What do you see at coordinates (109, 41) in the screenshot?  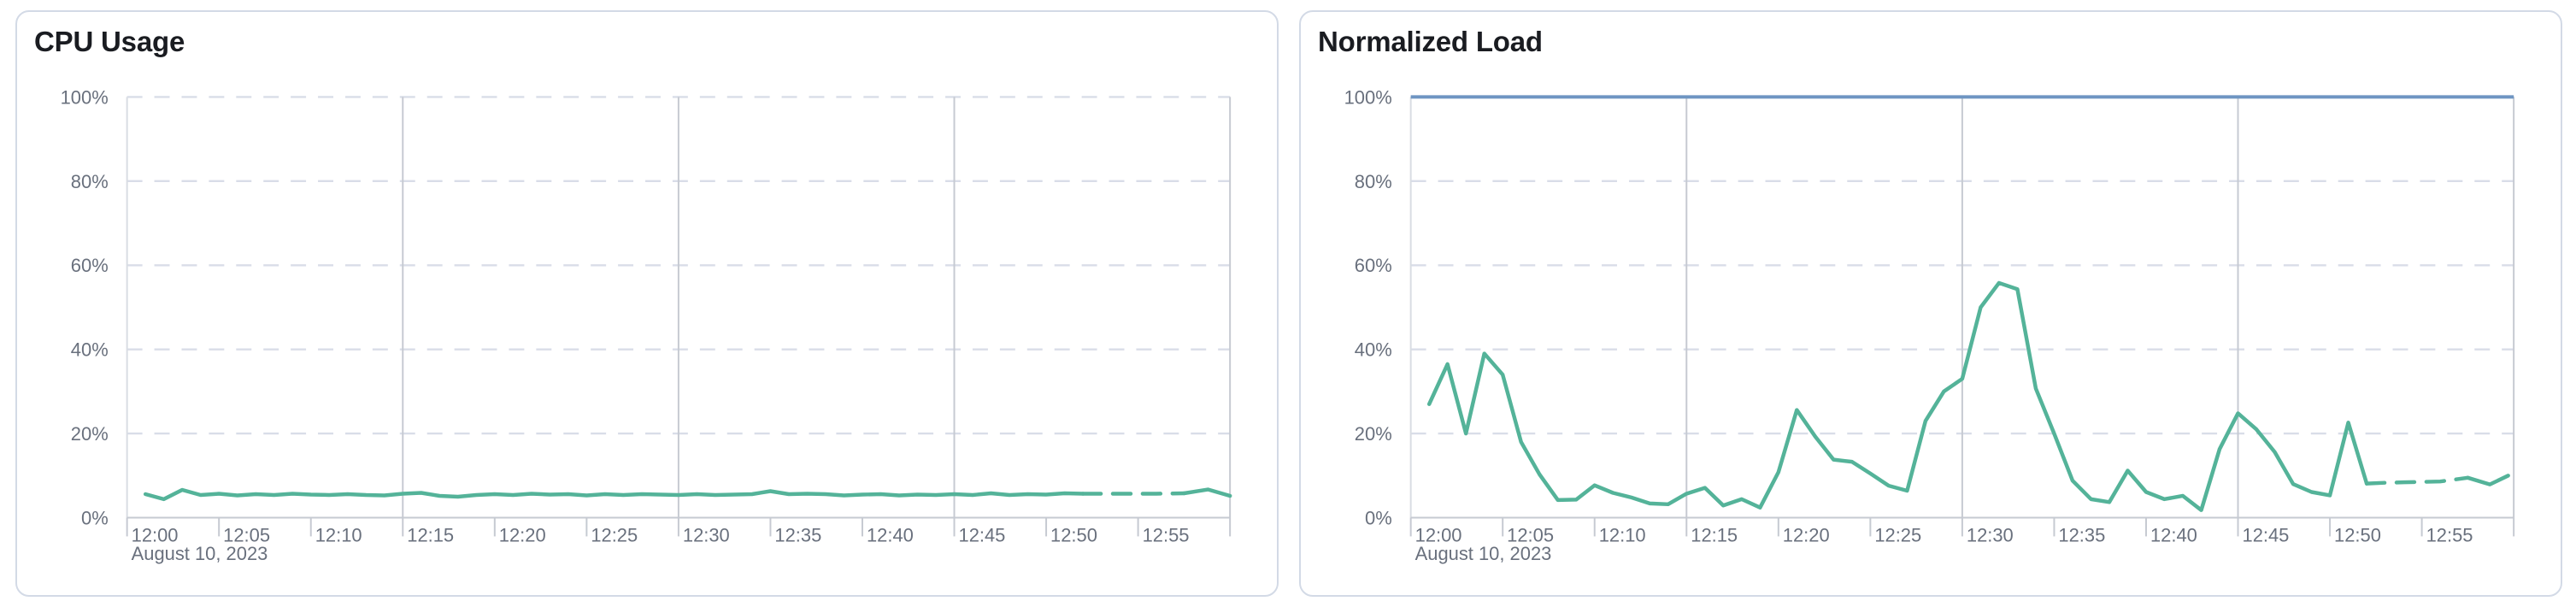 I see `panel-title-cpu-usage: CPU Usage` at bounding box center [109, 41].